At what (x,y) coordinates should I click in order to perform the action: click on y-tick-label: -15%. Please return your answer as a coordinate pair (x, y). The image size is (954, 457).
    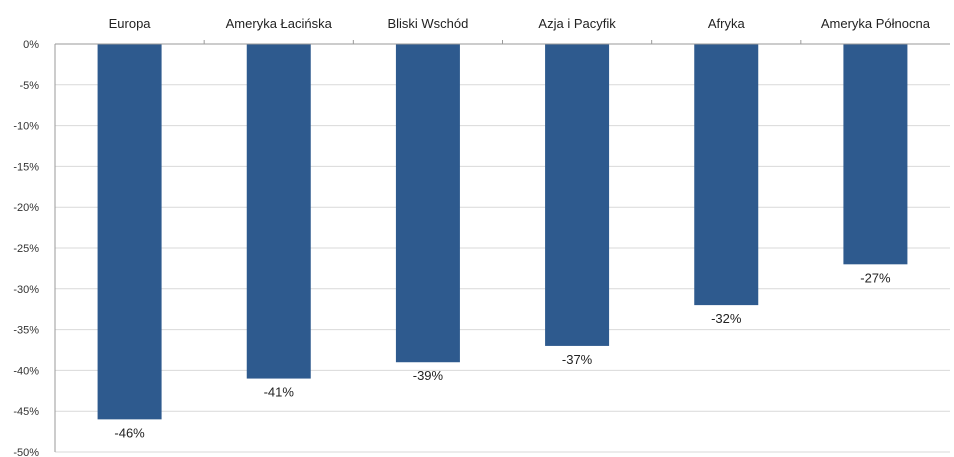
    Looking at the image, I should click on (26, 167).